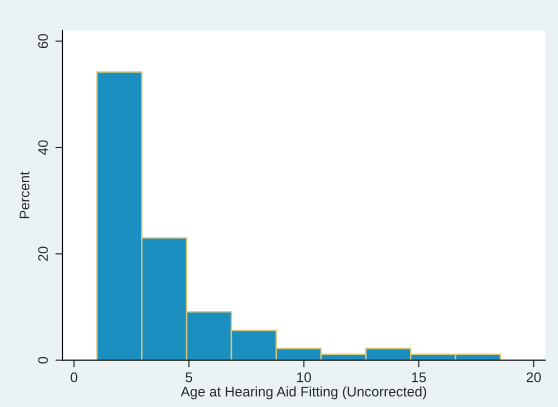  I want to click on x-tick-label: 5, so click(189, 377).